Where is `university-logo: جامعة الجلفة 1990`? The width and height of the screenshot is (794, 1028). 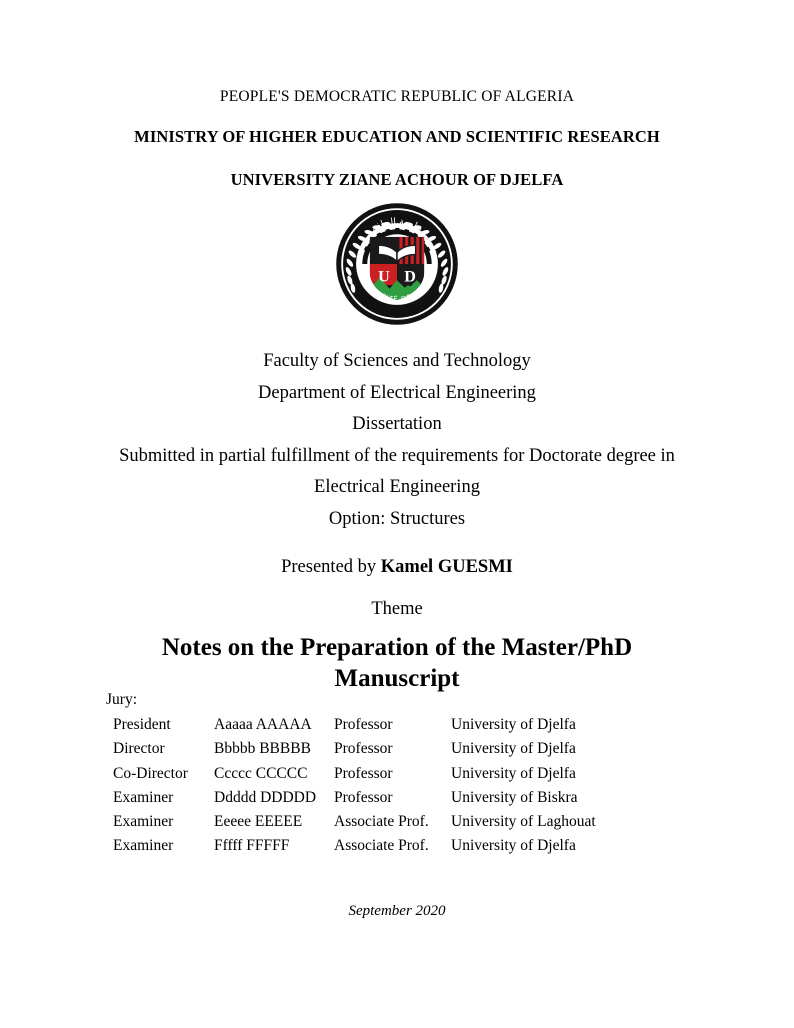 university-logo: جامعة الجلفة 1990 is located at coordinates (397, 264).